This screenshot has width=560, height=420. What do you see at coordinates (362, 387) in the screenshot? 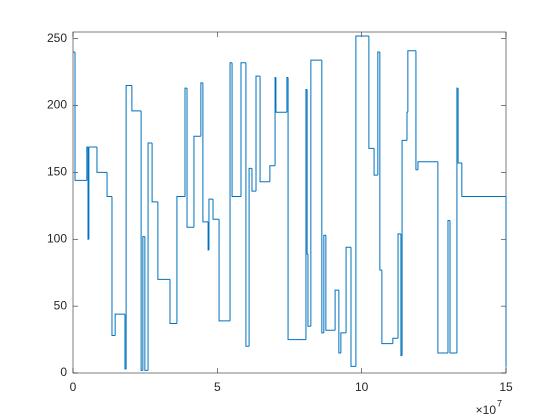
I see `x-tick-label: 10` at bounding box center [362, 387].